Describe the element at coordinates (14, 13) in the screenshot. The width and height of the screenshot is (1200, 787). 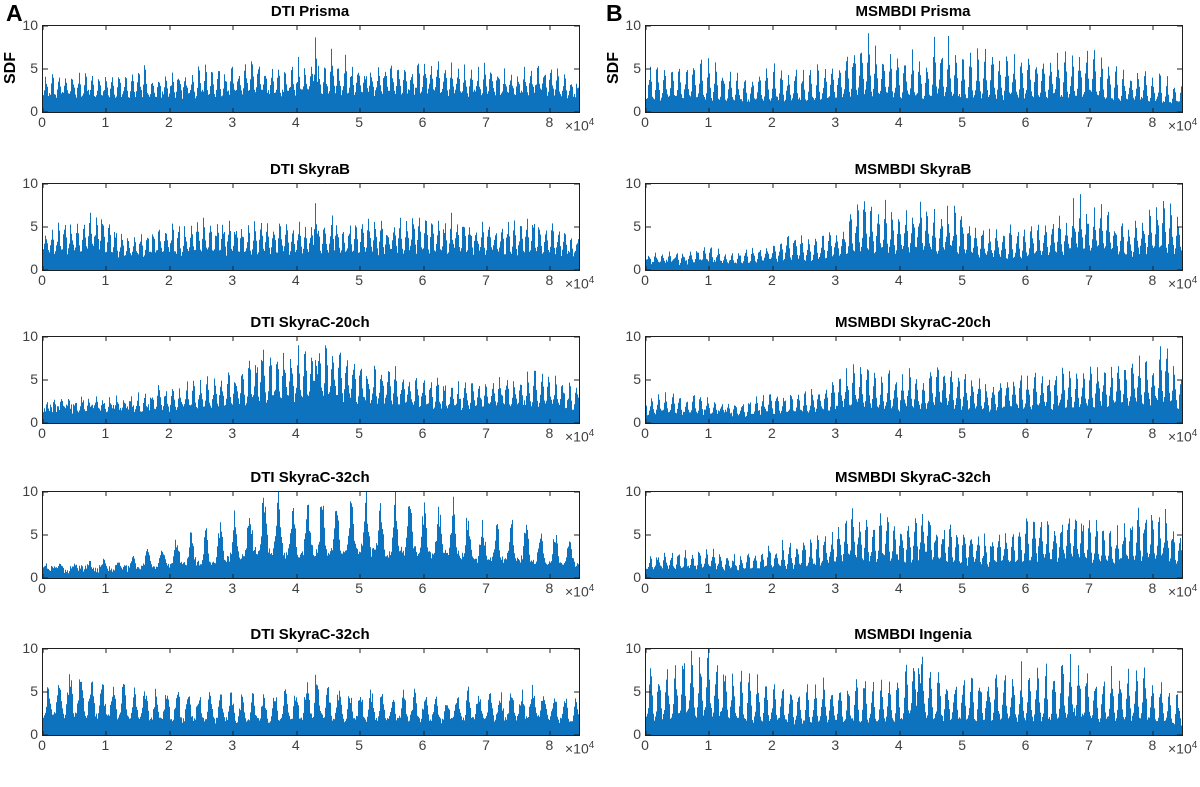
I see `panel-a-label: A` at that location.